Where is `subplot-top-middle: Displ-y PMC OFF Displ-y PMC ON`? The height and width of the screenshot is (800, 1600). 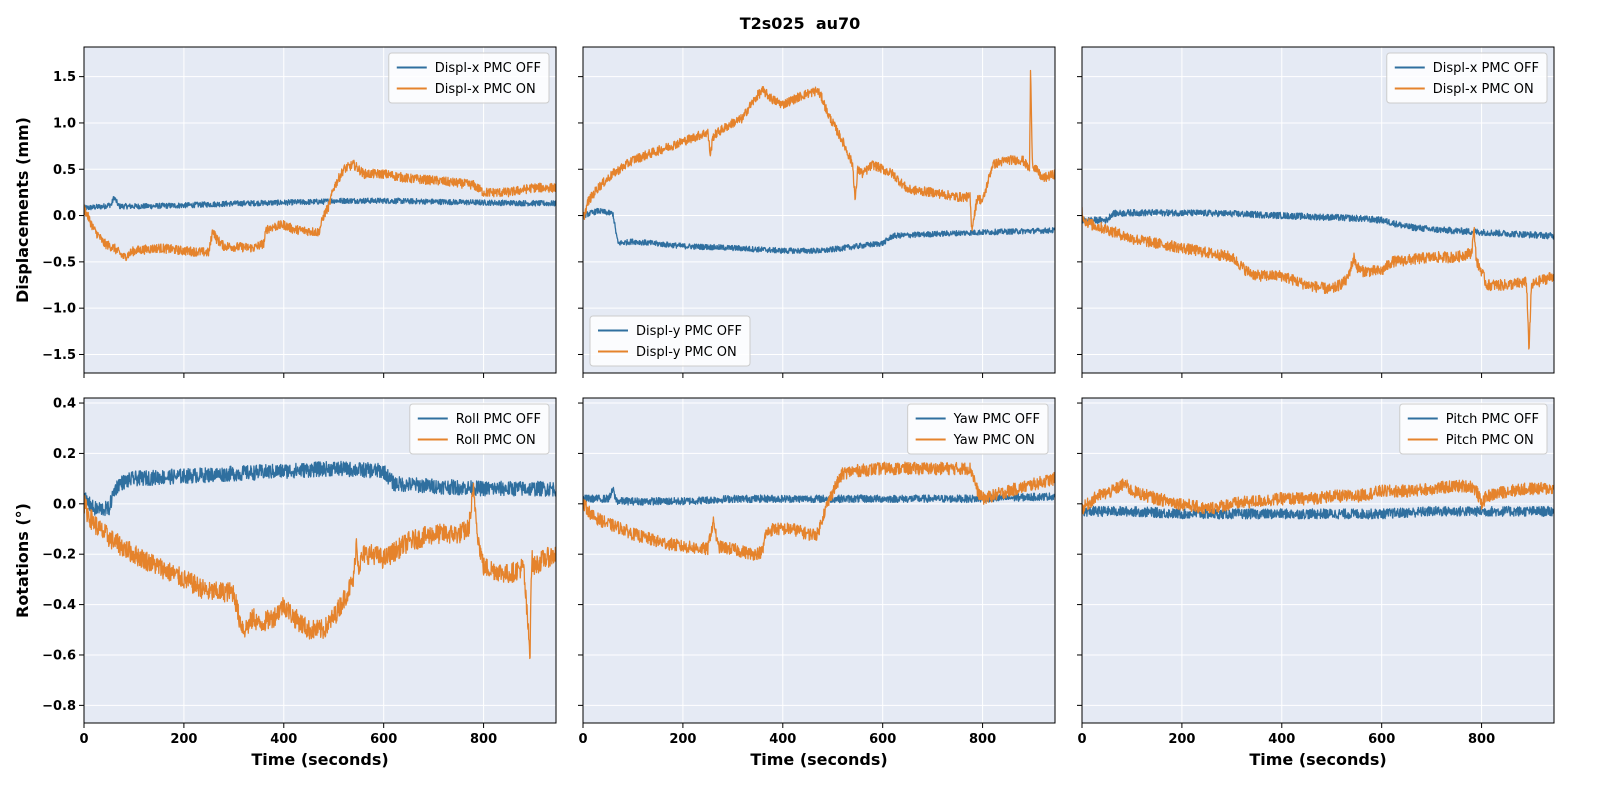
subplot-top-middle: Displ-y PMC OFF Displ-y PMC ON is located at coordinates (817, 212).